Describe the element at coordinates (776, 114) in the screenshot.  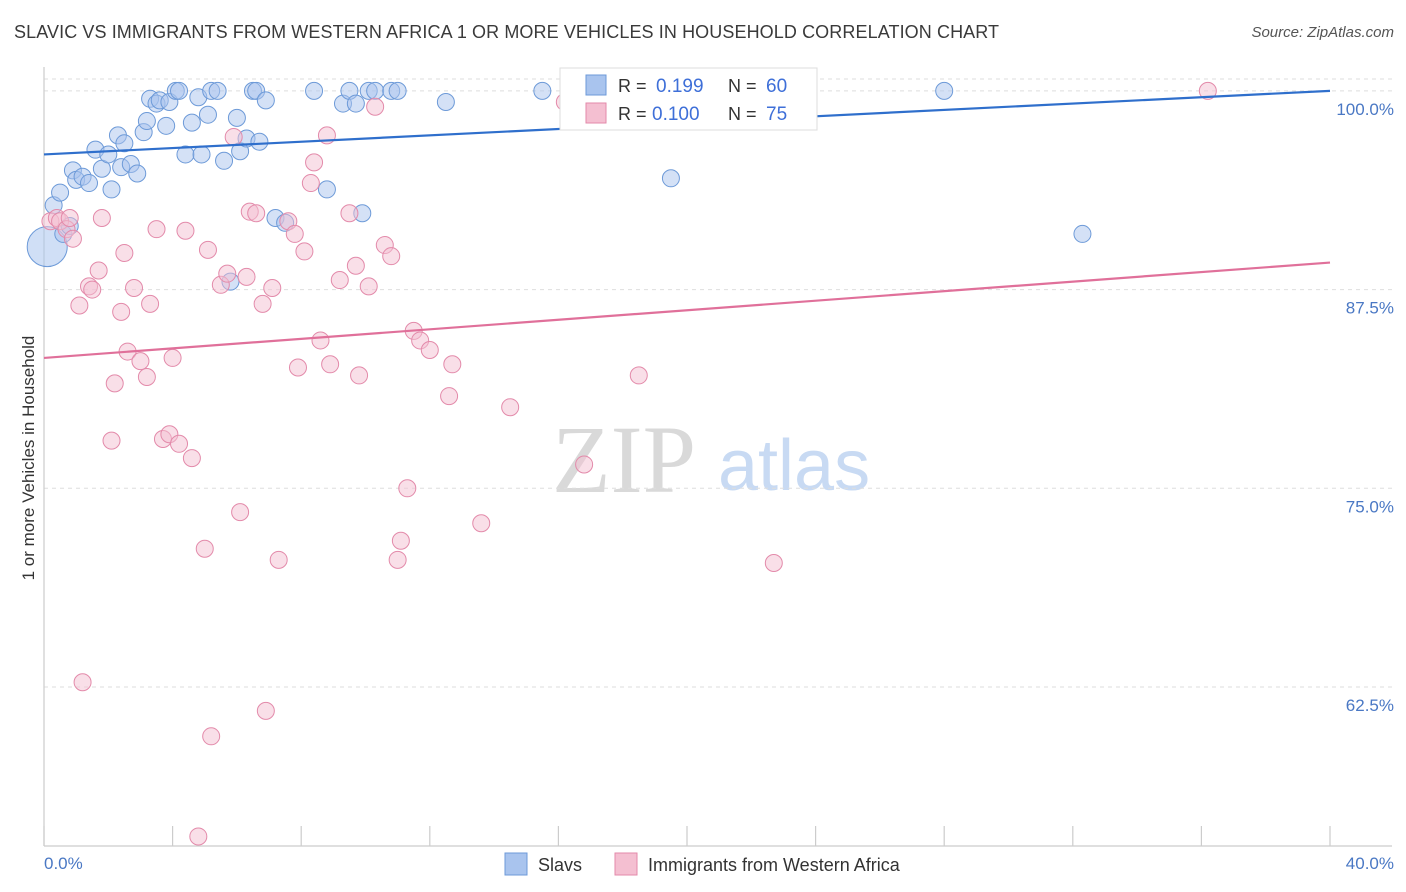
I see `stats-n-value-wafrica: 75` at that location.